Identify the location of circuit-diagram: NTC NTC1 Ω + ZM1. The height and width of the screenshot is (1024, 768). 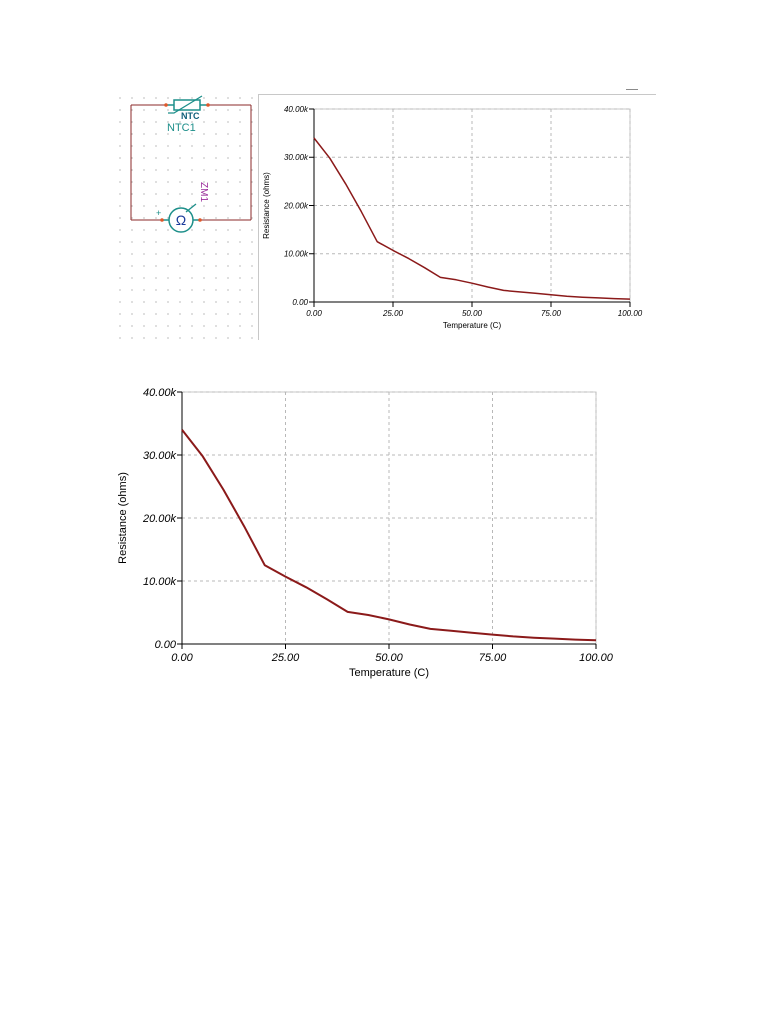
(191, 164).